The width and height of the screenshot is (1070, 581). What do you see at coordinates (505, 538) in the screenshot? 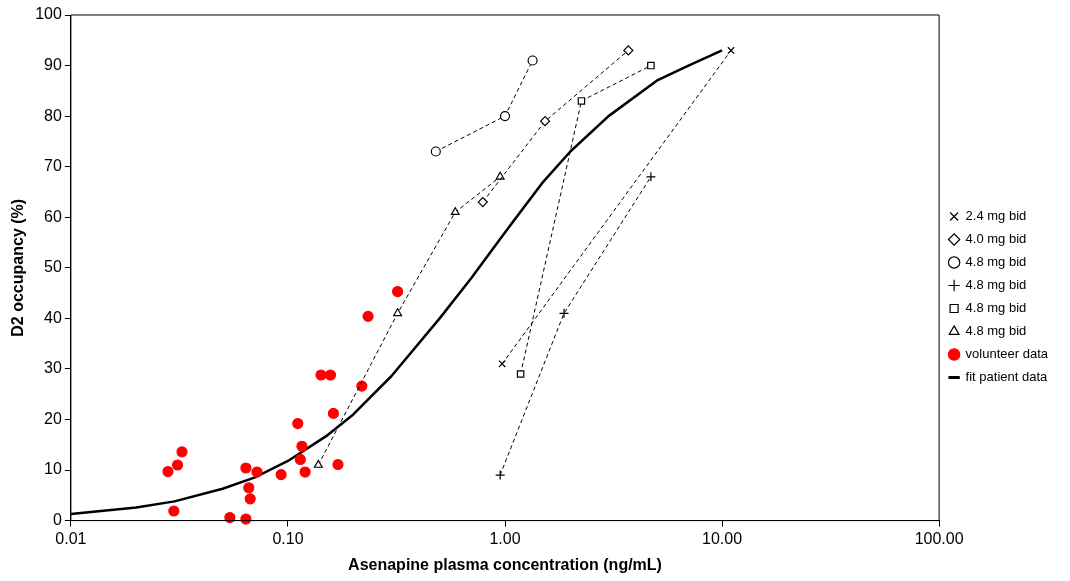
I see `x-tick-label: 1.00` at bounding box center [505, 538].